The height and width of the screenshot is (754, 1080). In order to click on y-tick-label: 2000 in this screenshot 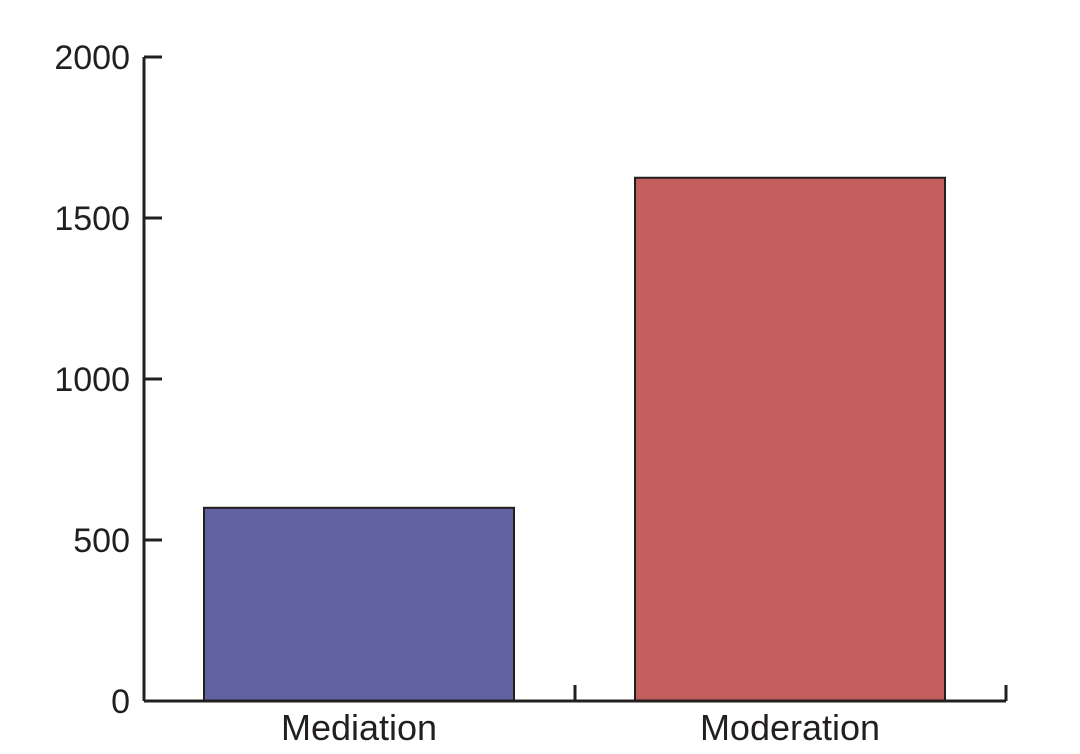, I will do `click(92, 58)`.